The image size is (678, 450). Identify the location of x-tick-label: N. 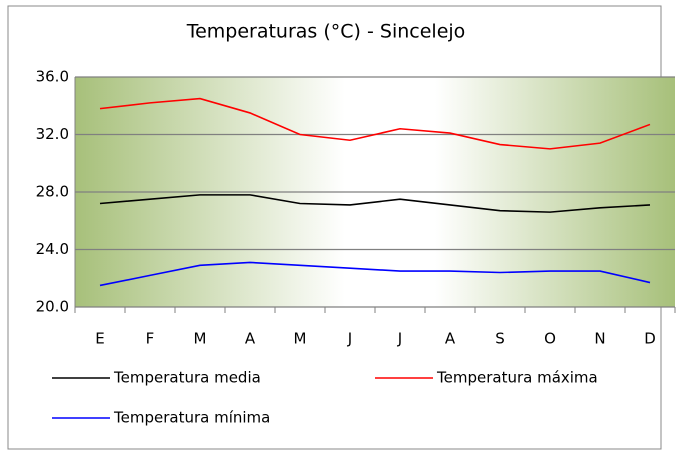
(599, 339).